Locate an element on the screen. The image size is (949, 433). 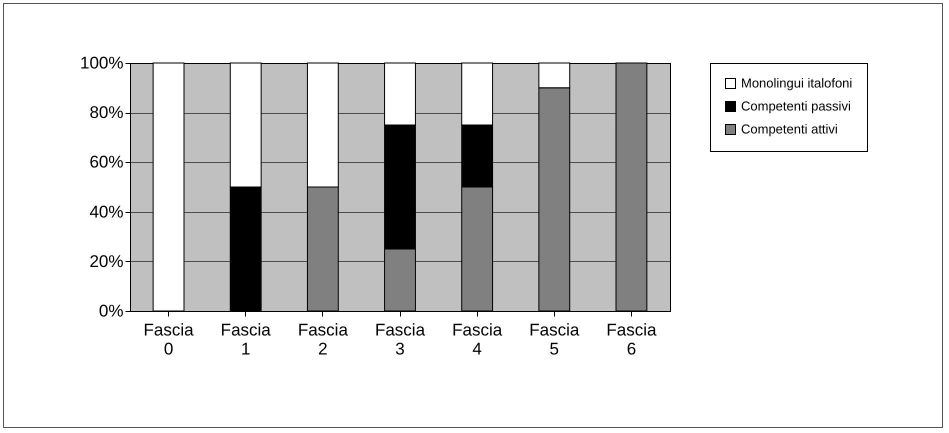
y-tick-label: 60% is located at coordinates (106, 162).